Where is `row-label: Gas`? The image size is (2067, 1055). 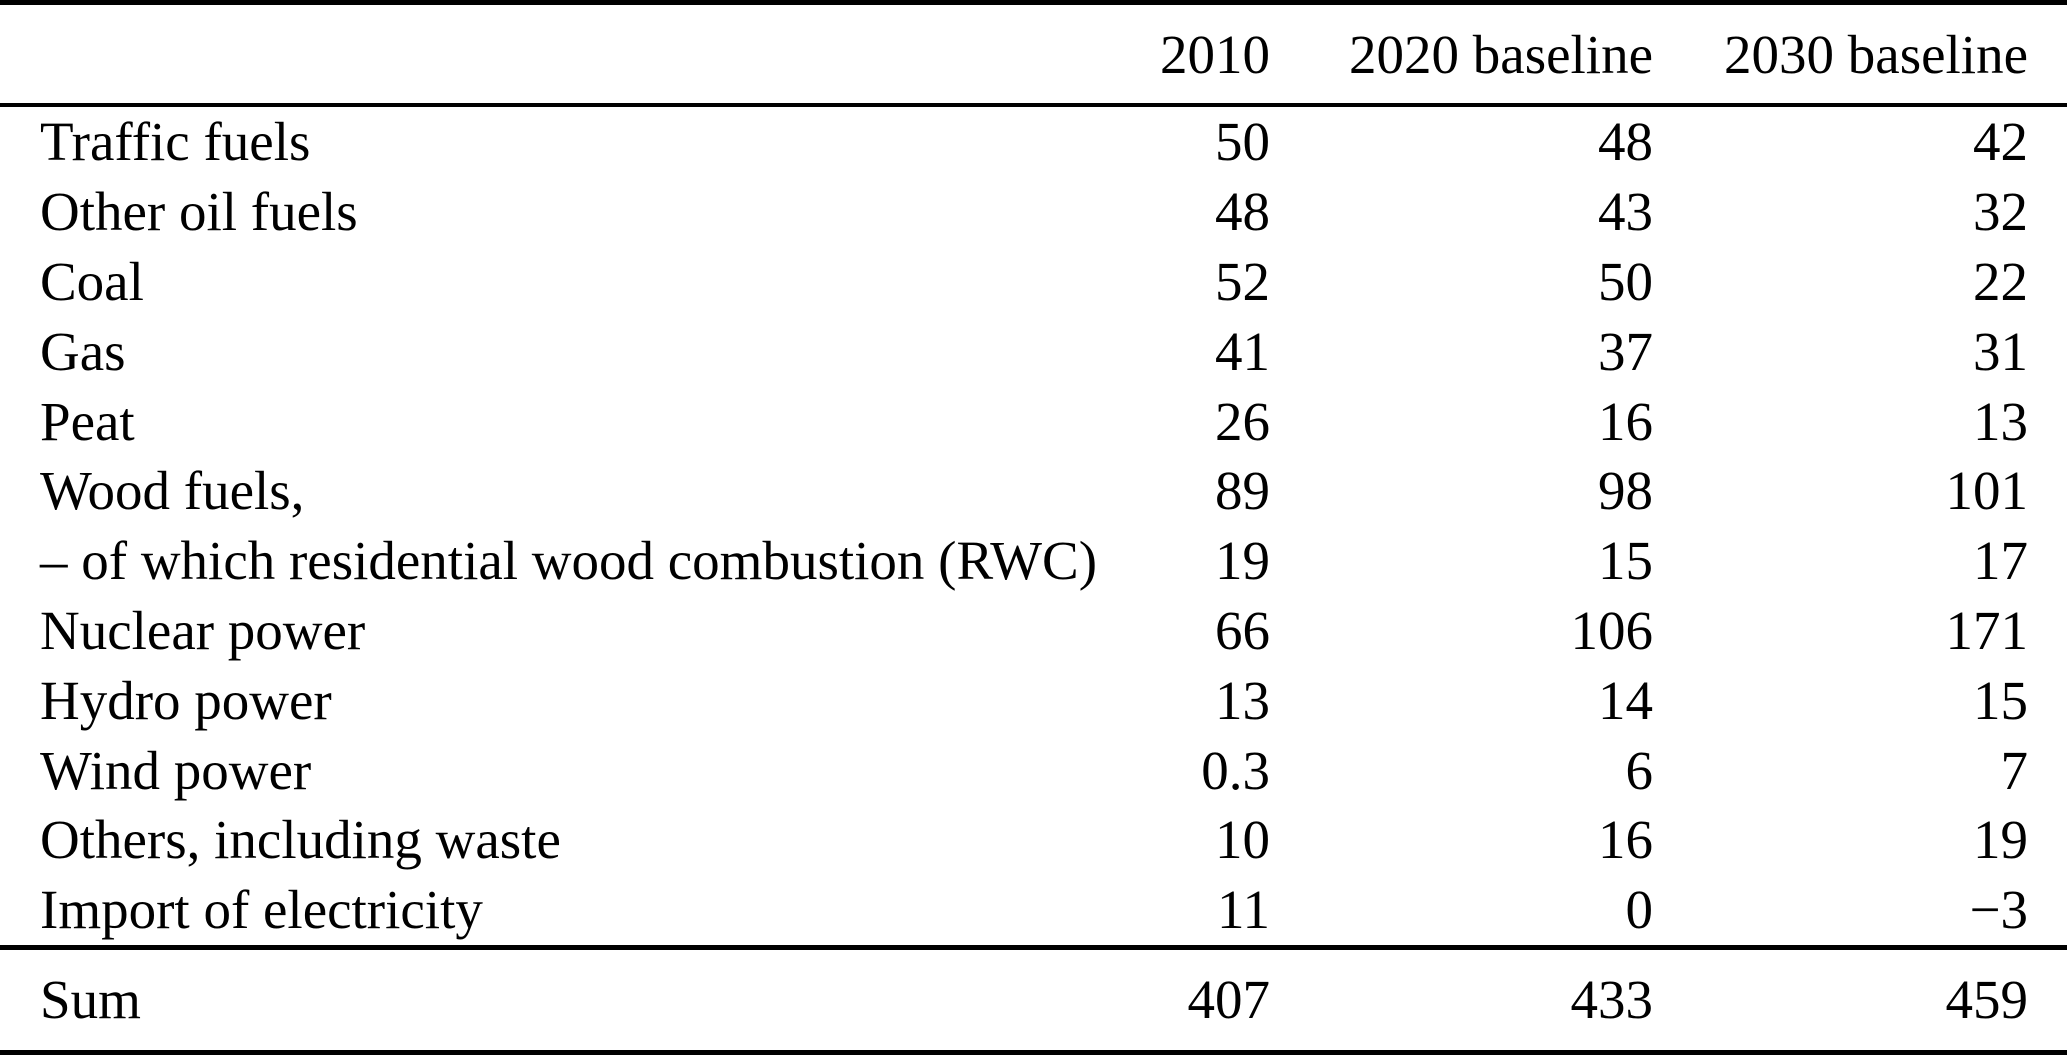
row-label: Gas is located at coordinates (83, 351).